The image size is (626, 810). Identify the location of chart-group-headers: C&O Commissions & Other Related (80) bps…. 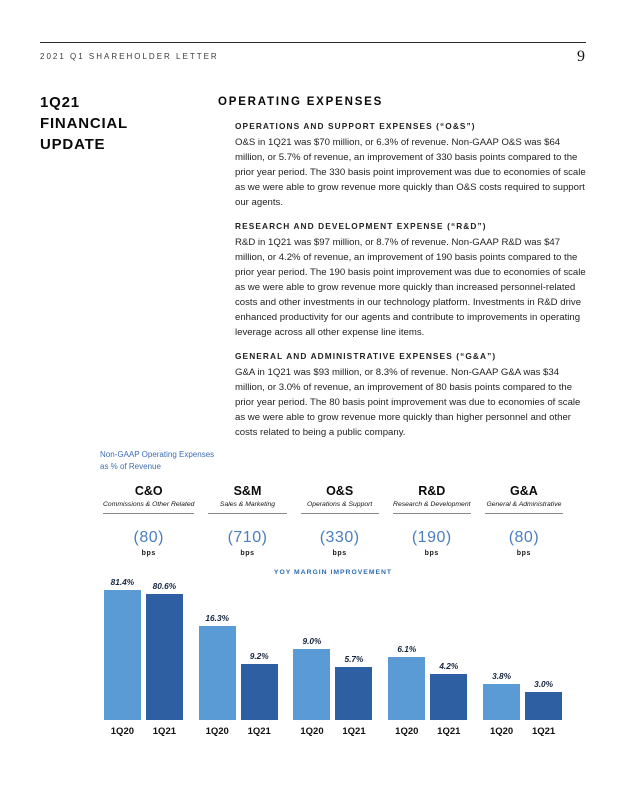
(333, 520).